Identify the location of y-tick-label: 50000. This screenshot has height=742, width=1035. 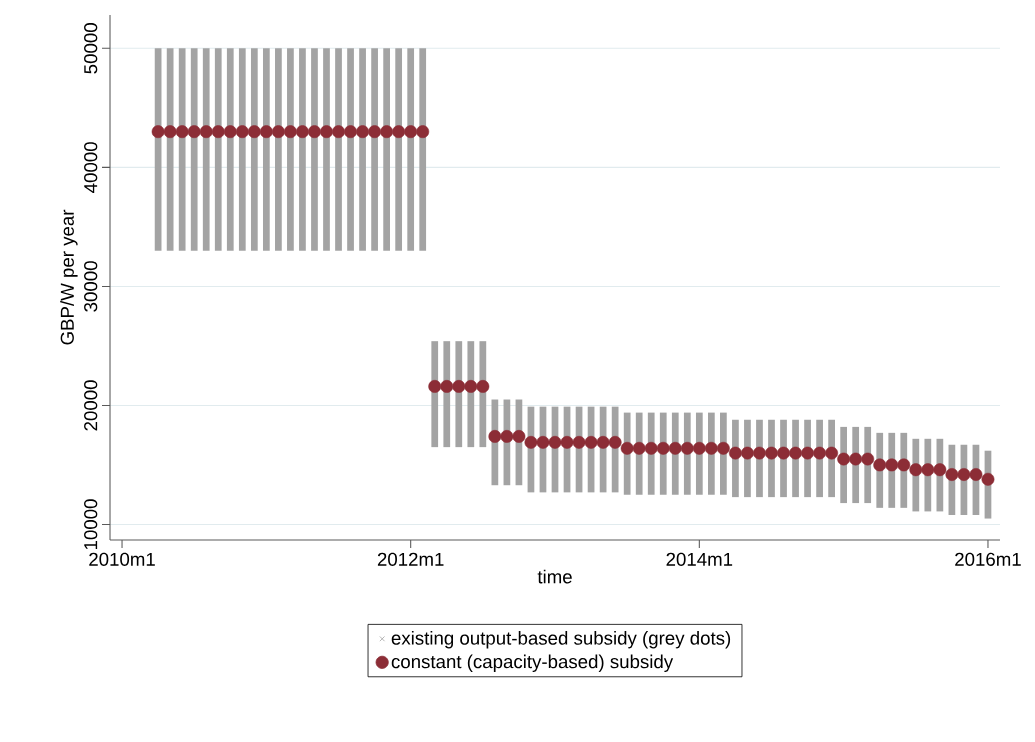
(91, 48).